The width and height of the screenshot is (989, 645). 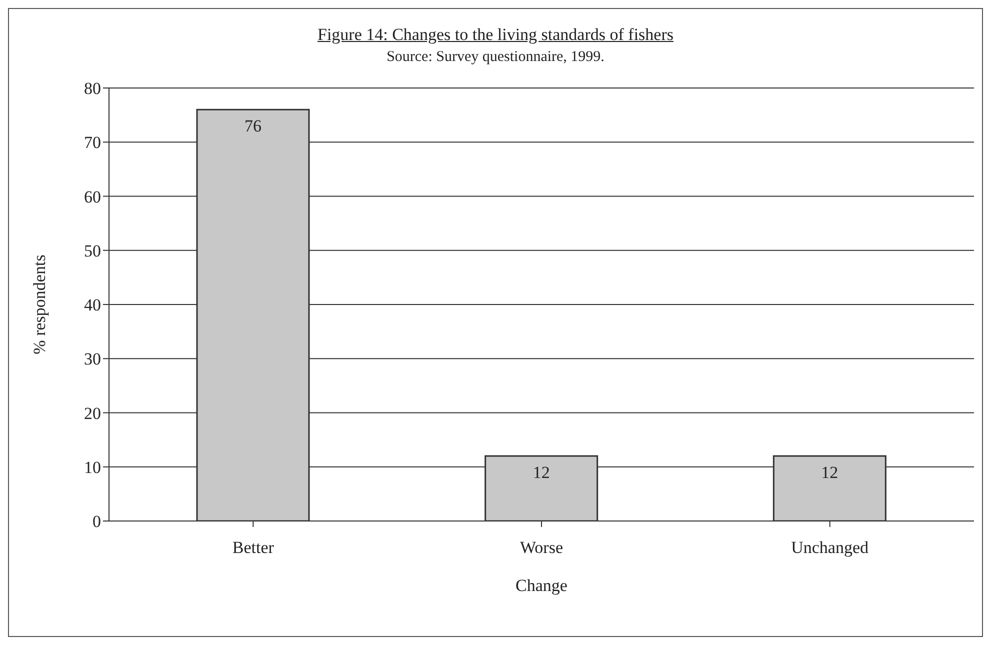 I want to click on y-axis-title: % respondents, so click(x=40, y=304).